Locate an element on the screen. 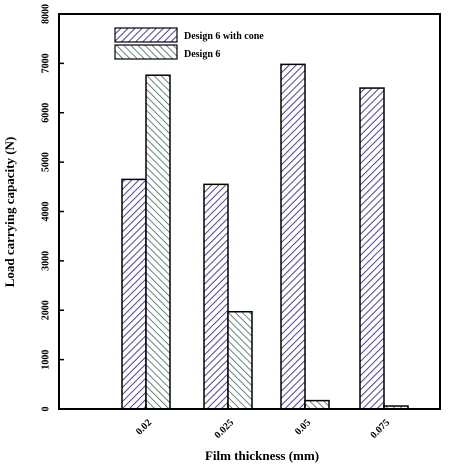 The width and height of the screenshot is (456, 469). y-tick-label-8000: 8000 is located at coordinates (45, 14).